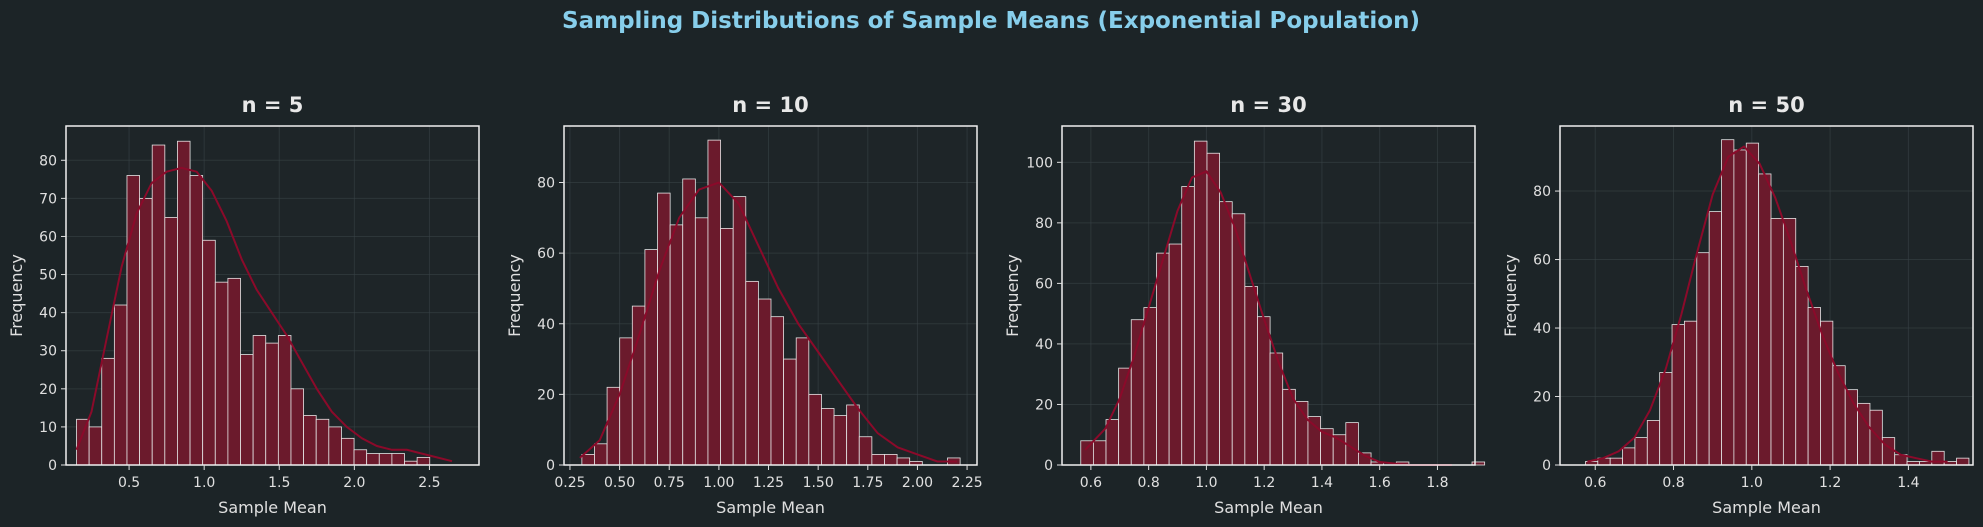 The height and width of the screenshot is (527, 1983). I want to click on x-tick-label: 1.2, so click(1264, 483).